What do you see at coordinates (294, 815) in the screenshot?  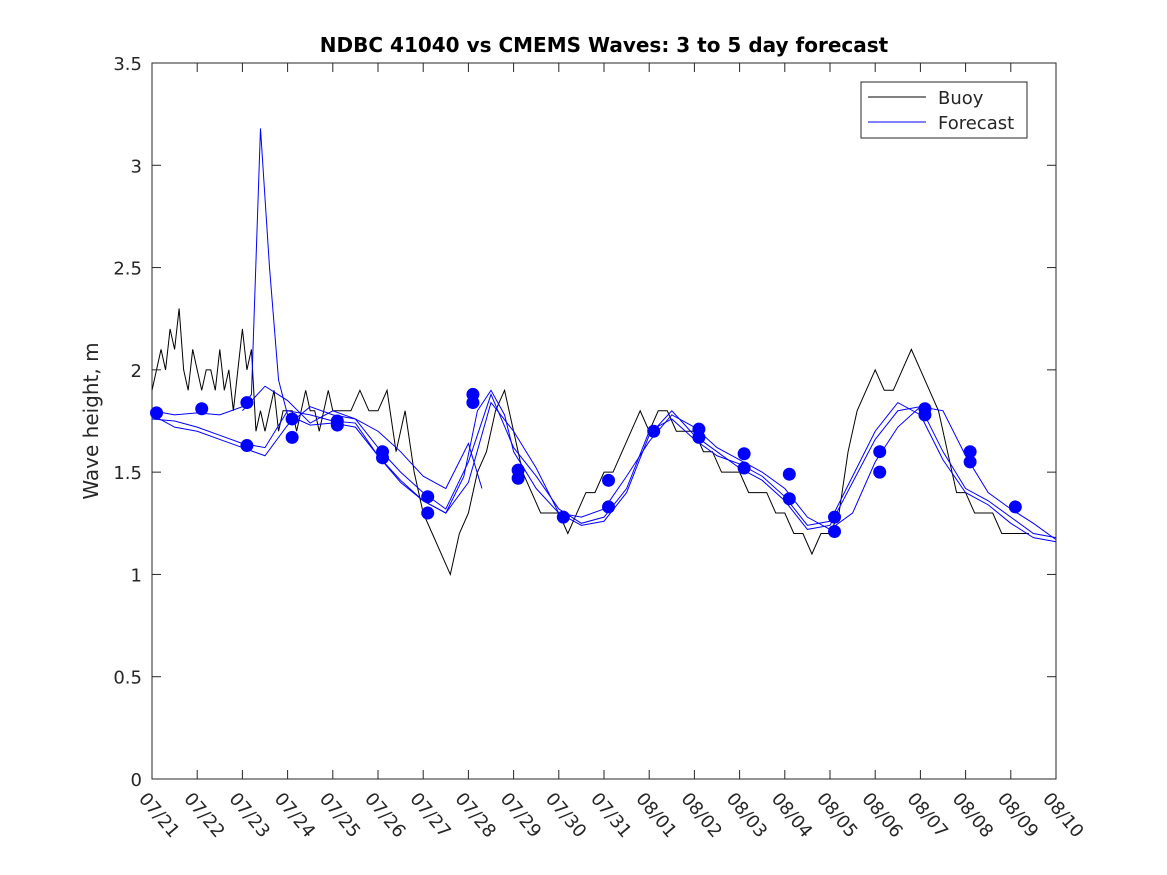 I see `x-tick-label: 07/24` at bounding box center [294, 815].